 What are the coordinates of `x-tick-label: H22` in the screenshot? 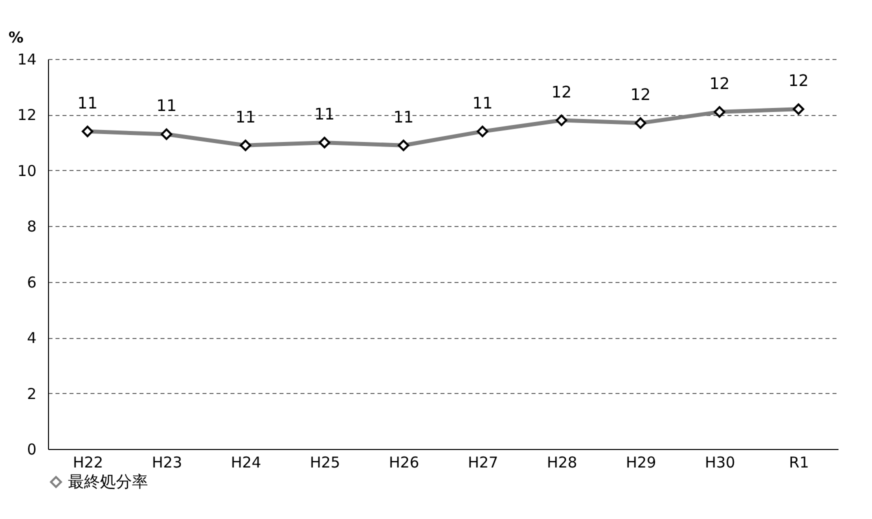 It's located at (88, 463).